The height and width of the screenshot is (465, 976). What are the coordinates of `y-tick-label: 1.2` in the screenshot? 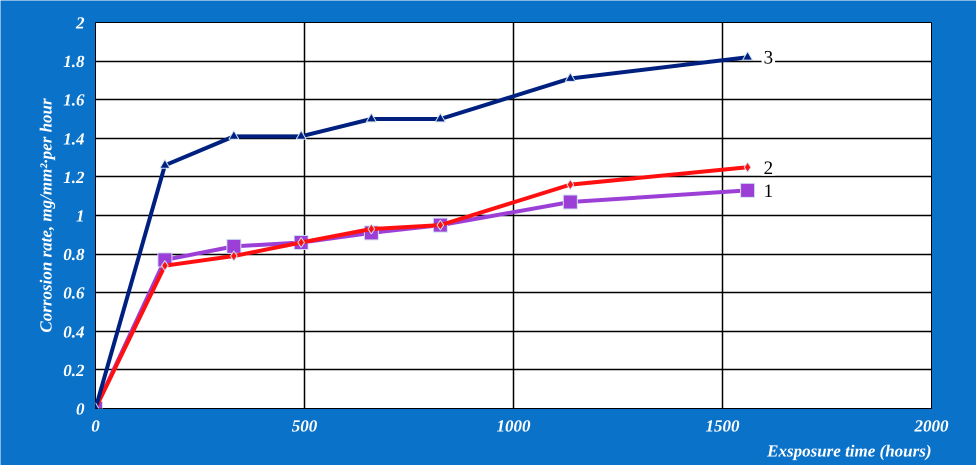 It's located at (74, 177).